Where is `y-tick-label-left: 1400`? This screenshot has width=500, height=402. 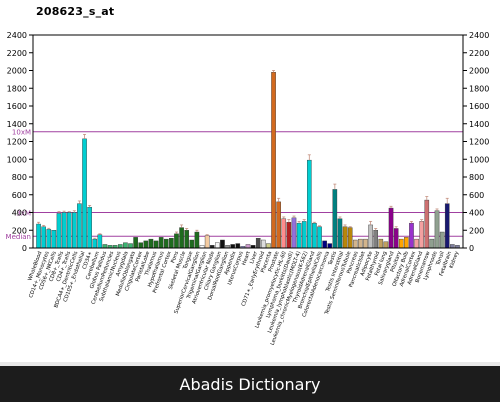
y-tick-label-left: 1400 is located at coordinates (17, 124).